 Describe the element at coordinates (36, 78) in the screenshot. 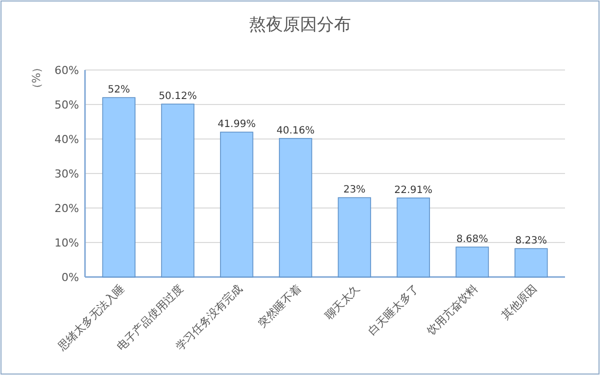

I see `y-axis-title: （%）` at that location.